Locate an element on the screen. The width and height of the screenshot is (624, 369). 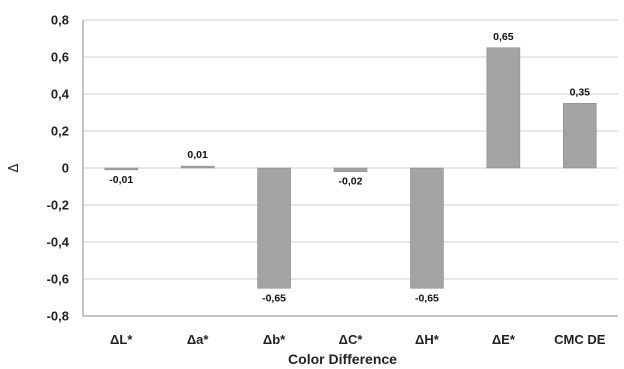
y-tick-label: -0,6 is located at coordinates (58, 279).